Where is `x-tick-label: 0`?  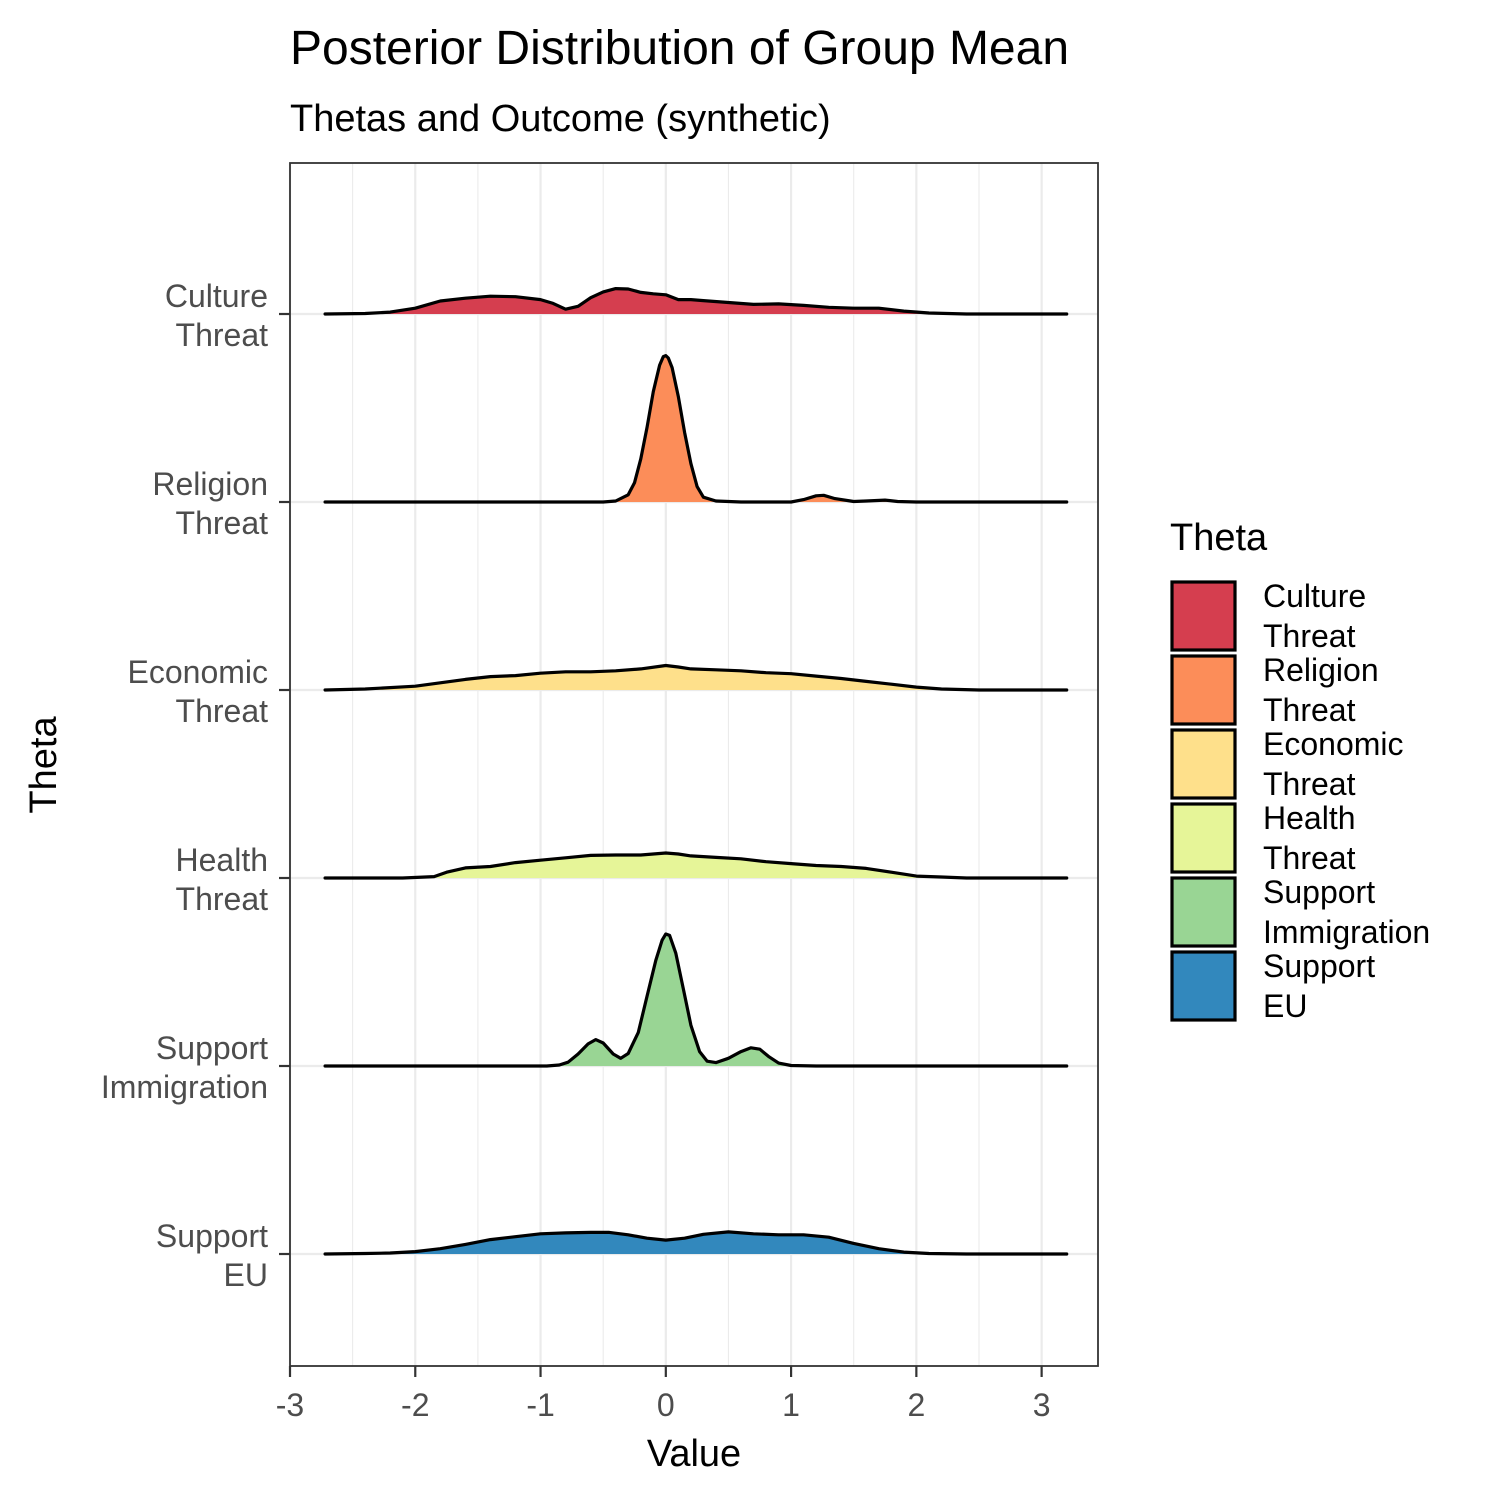
x-tick-label: 0 is located at coordinates (666, 1405).